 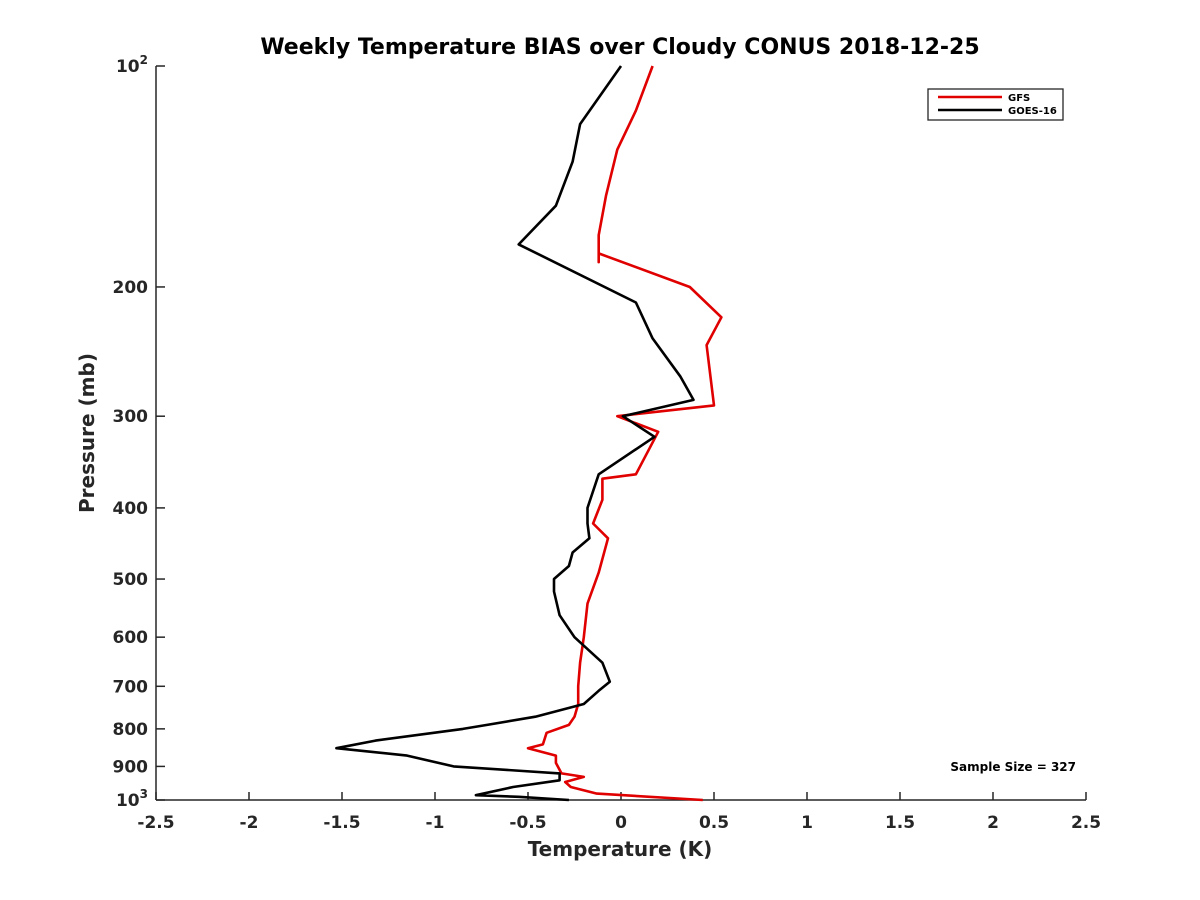 What do you see at coordinates (131, 509) in the screenshot?
I see `y-tick-label: 400` at bounding box center [131, 509].